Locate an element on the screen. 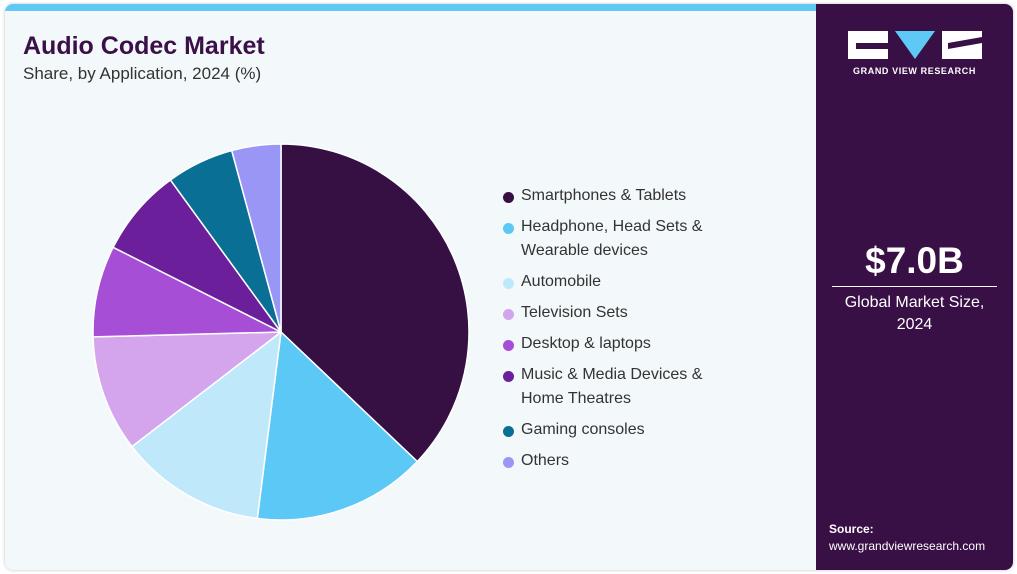 Image resolution: width=1017 pixels, height=574 pixels. gvr-logo-icon is located at coordinates (915, 45).